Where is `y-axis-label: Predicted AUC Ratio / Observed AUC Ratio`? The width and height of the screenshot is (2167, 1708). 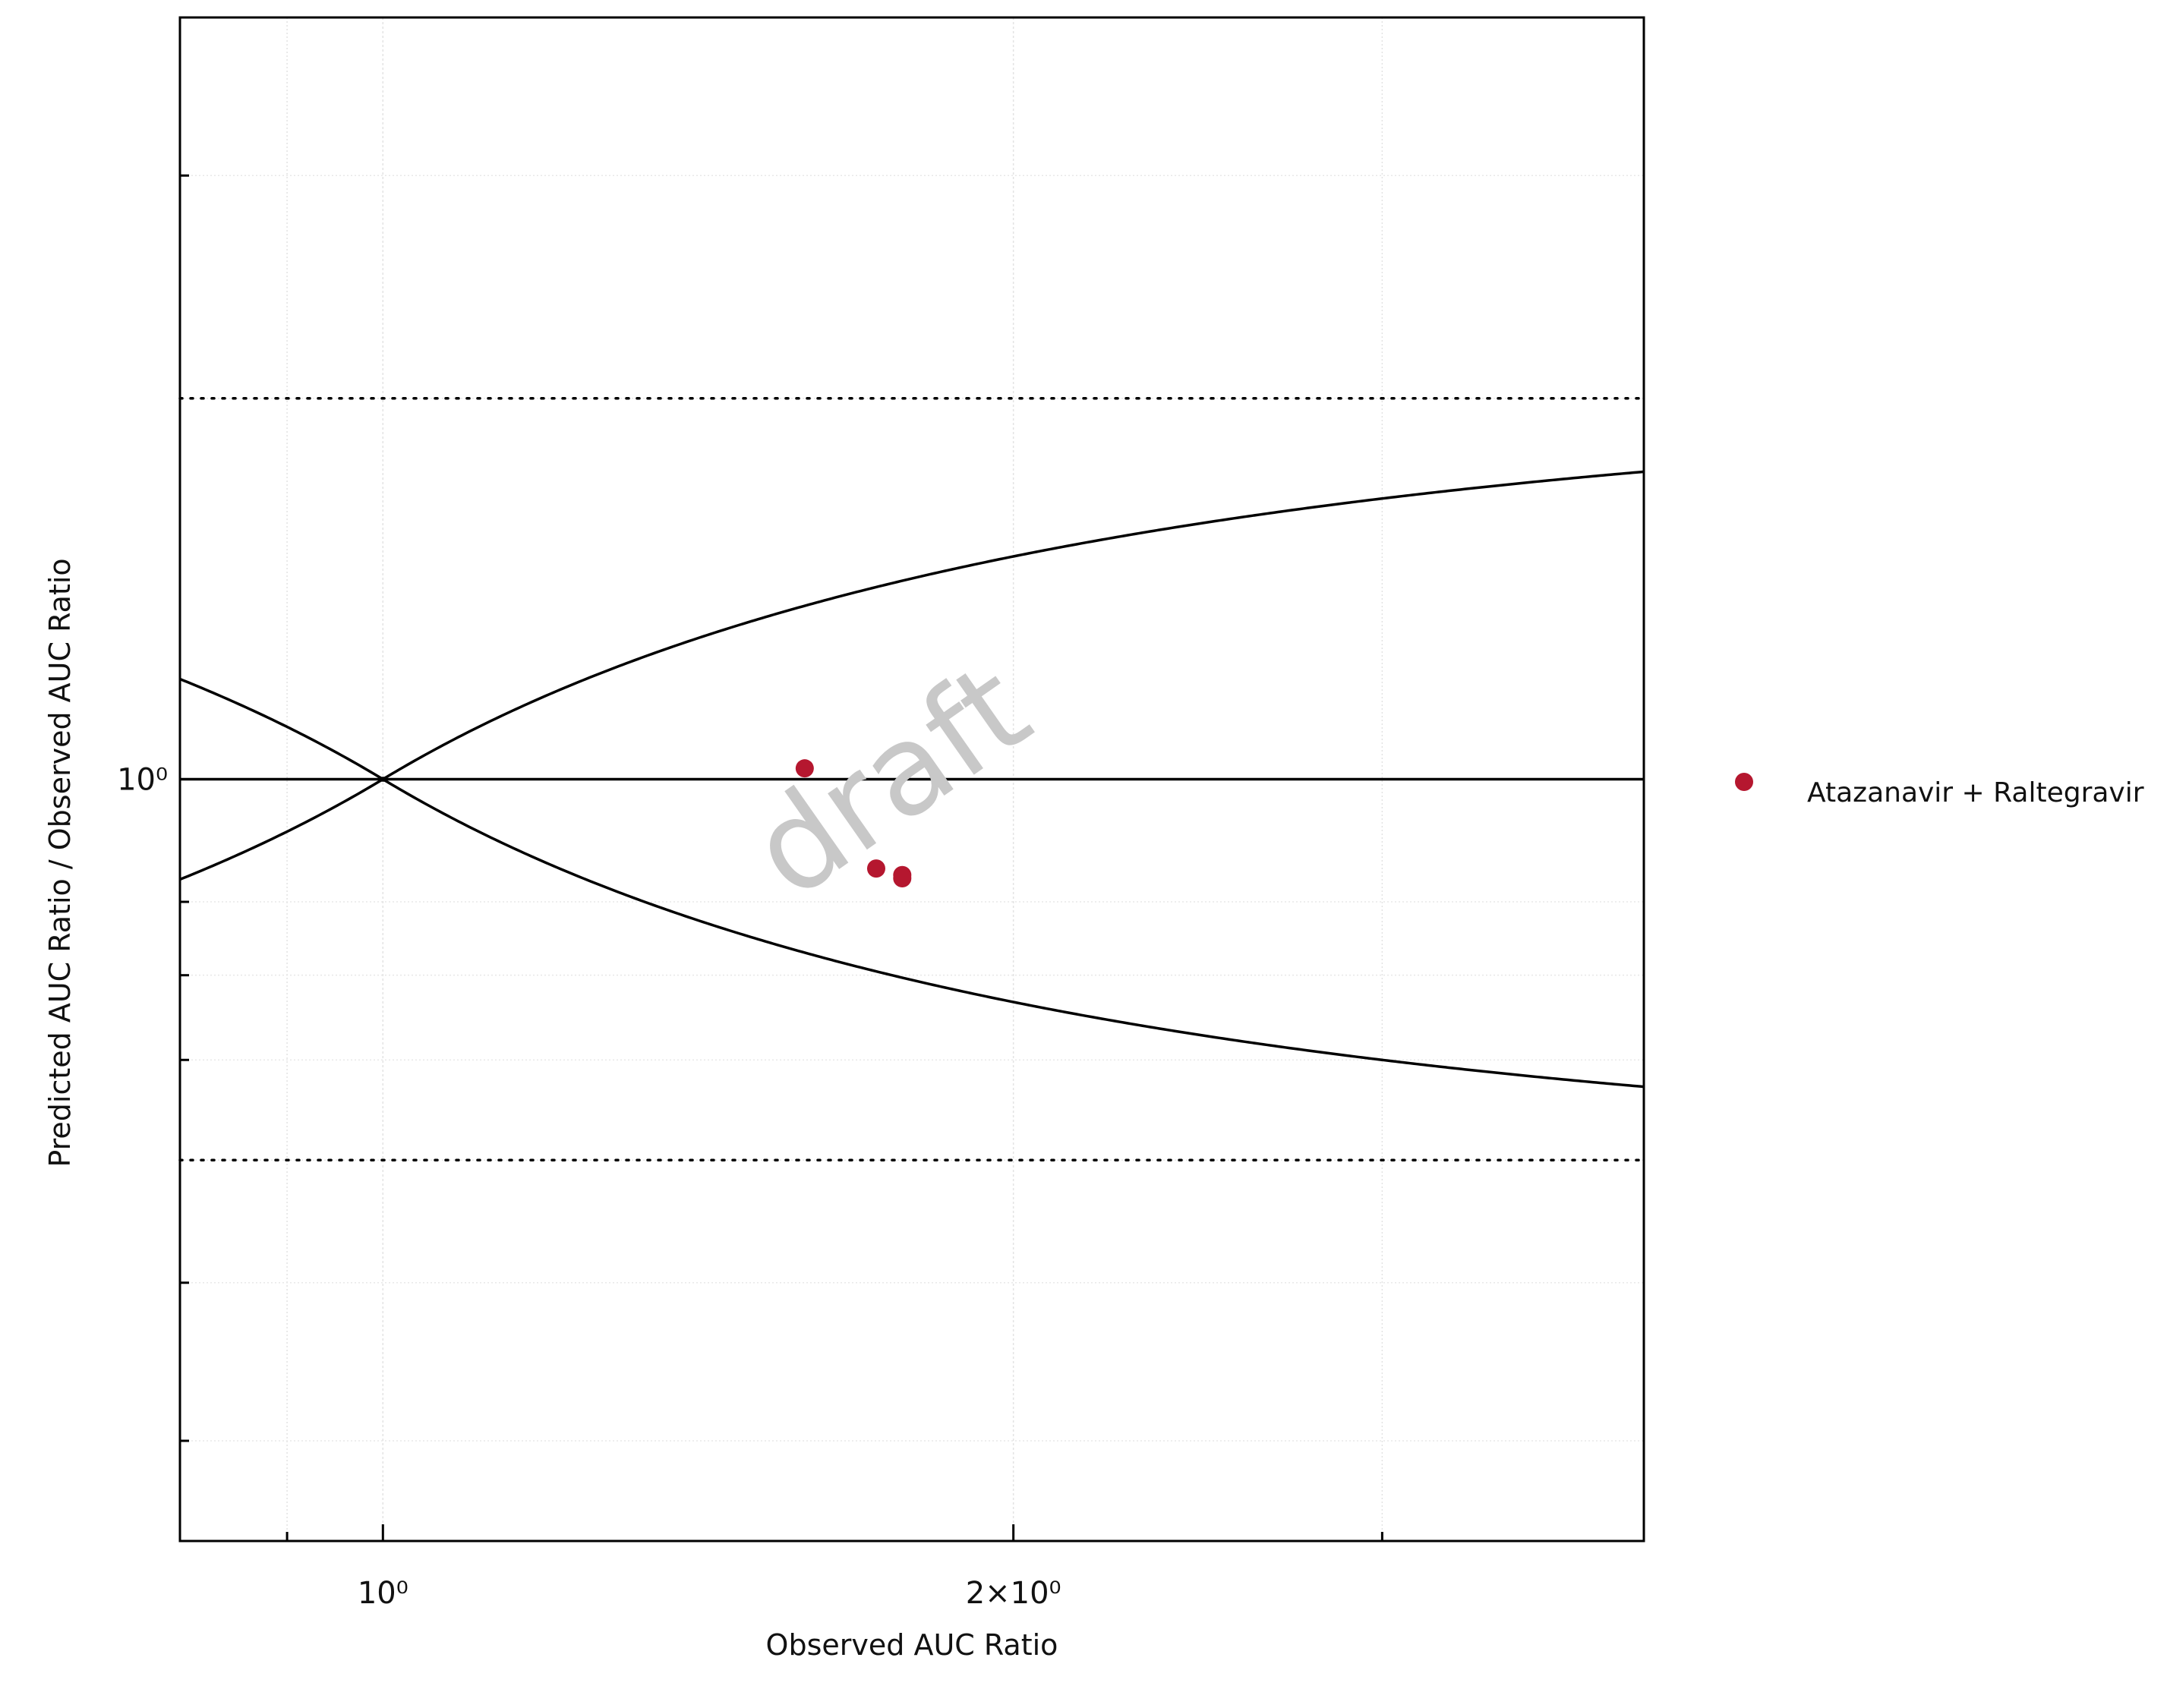
y-axis-label: Predicted AUC Ratio / Observed AUC Ratio is located at coordinates (60, 862).